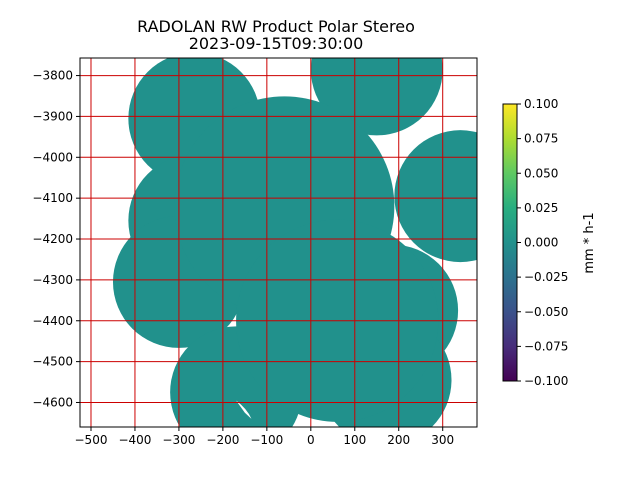 This screenshot has height=480, width=640. What do you see at coordinates (541, 208) in the screenshot?
I see `colorbar-tick-label: 0.025` at bounding box center [541, 208].